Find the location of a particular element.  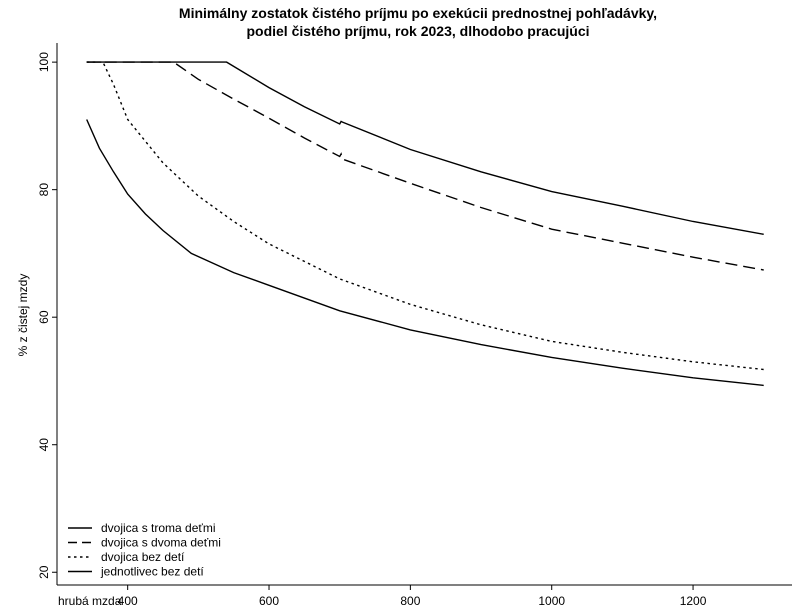

y-tick-label: 80 is located at coordinates (44, 190).